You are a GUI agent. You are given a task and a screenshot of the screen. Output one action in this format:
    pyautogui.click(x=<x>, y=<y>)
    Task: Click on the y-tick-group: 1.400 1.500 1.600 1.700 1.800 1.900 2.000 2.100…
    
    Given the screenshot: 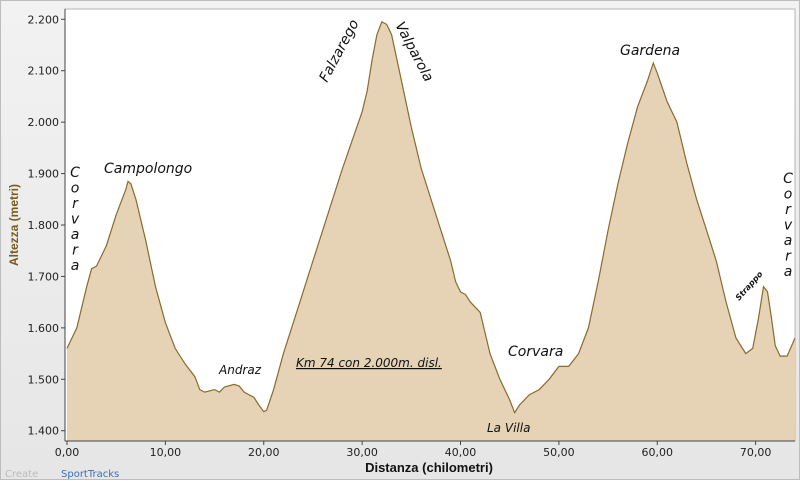 What is the action you would take?
    pyautogui.click(x=46, y=225)
    